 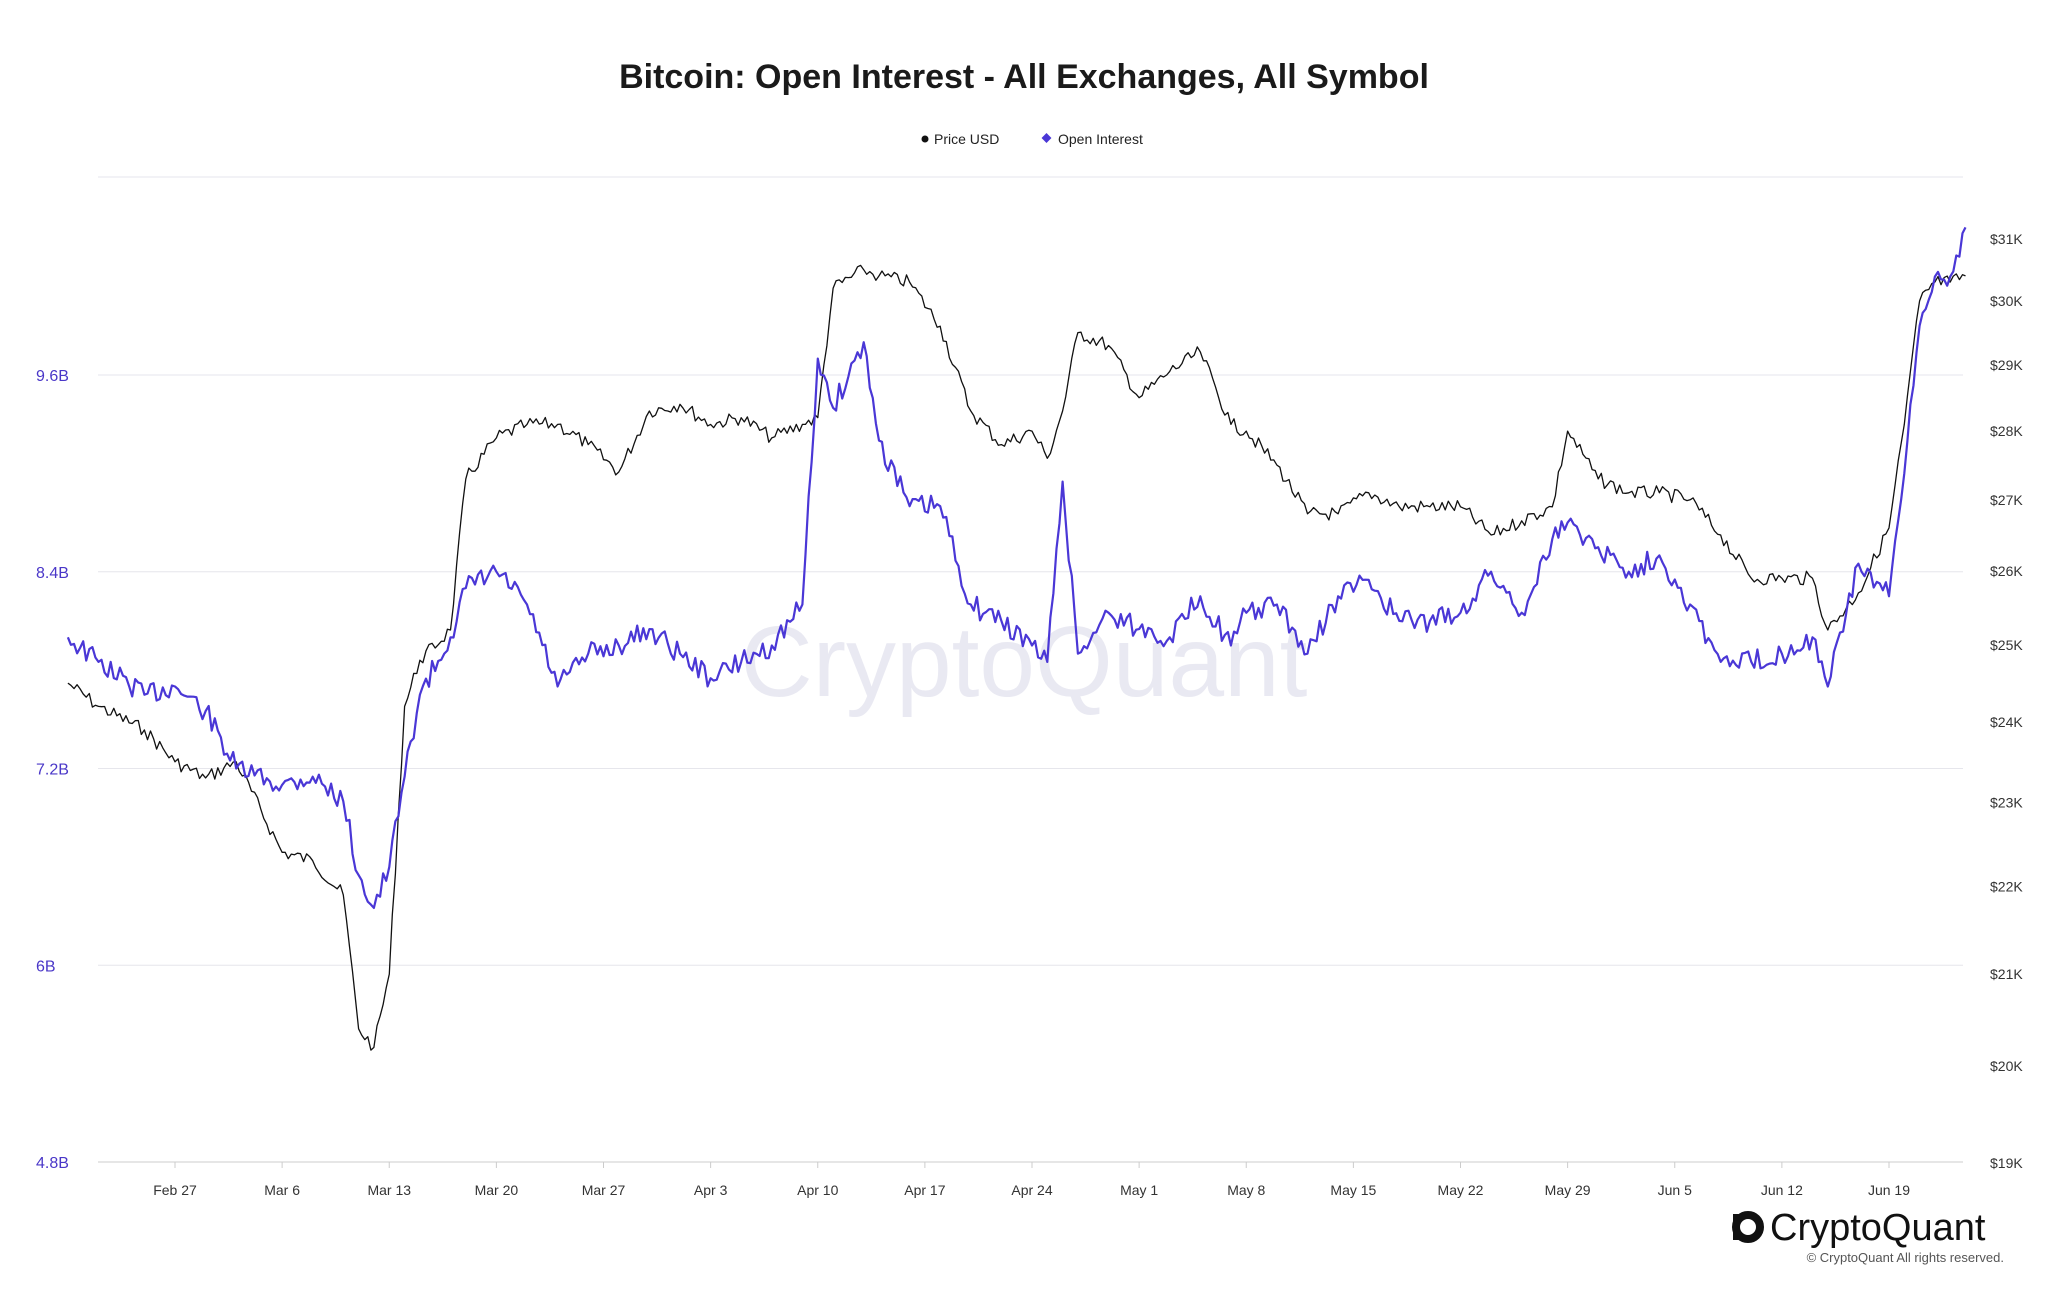 I want to click on x-tick-label: Jun 5, so click(x=1675, y=1190).